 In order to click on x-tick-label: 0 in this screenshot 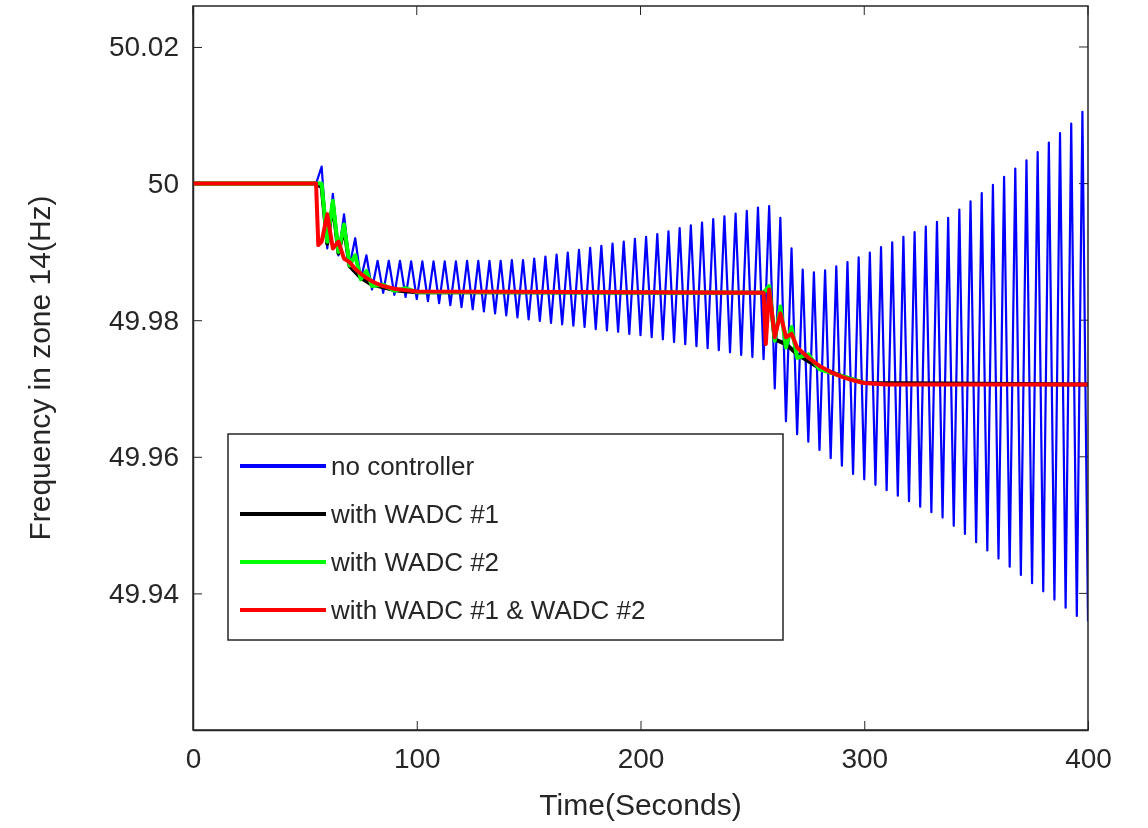, I will do `click(193, 758)`.